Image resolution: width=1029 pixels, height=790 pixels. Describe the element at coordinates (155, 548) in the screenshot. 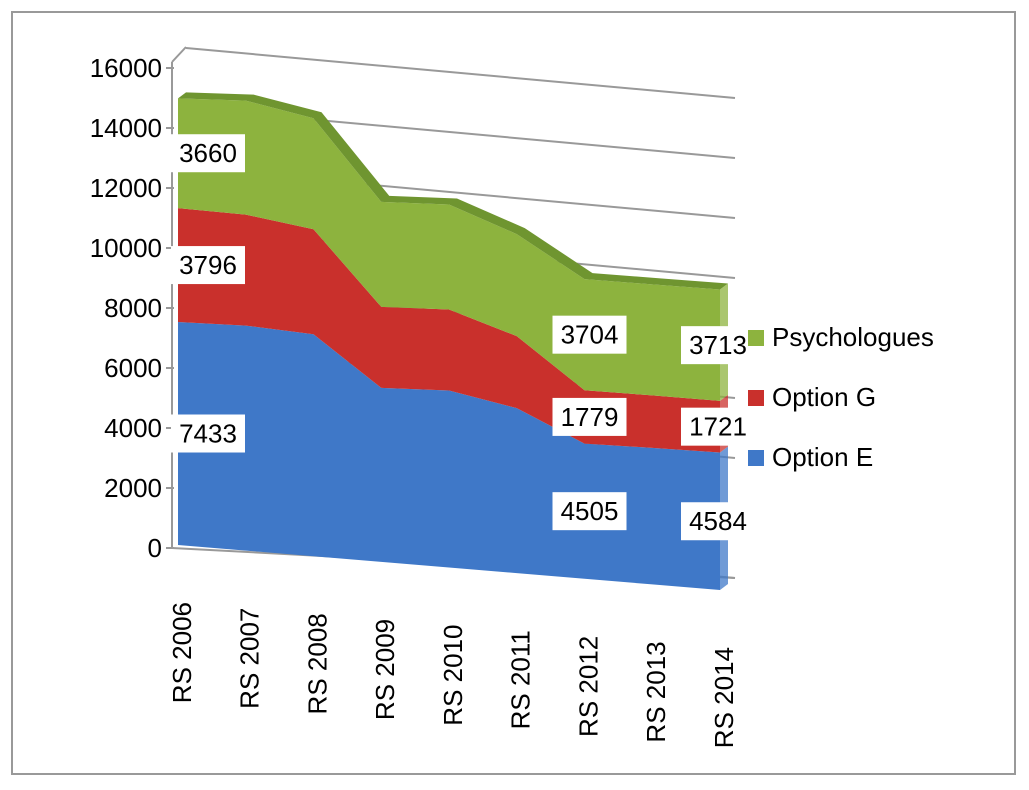

I see `y-tick-label: 0` at that location.